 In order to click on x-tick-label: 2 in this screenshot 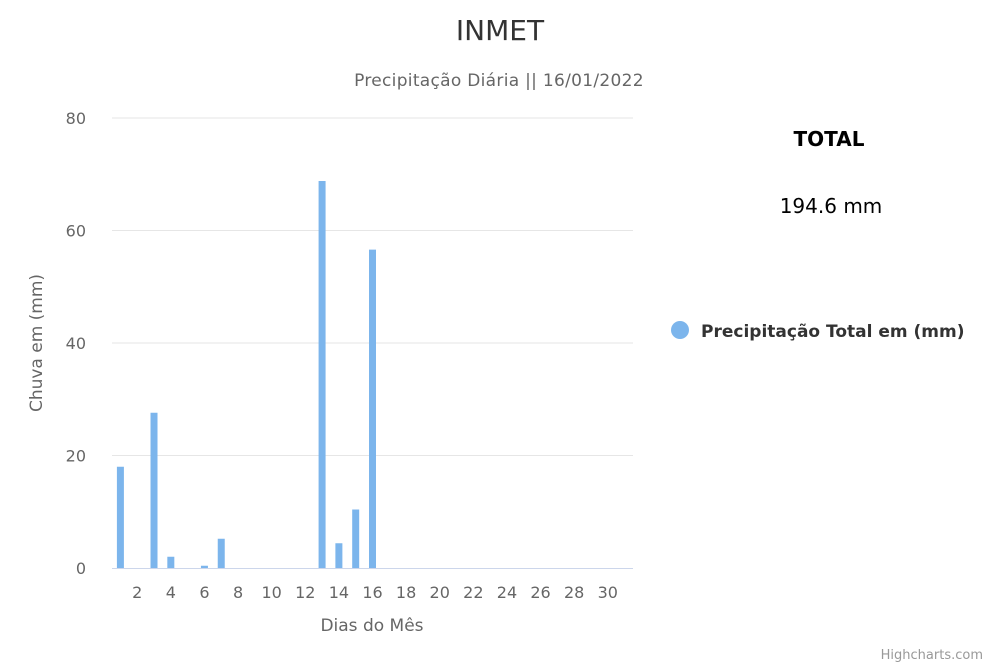, I will do `click(137, 592)`.